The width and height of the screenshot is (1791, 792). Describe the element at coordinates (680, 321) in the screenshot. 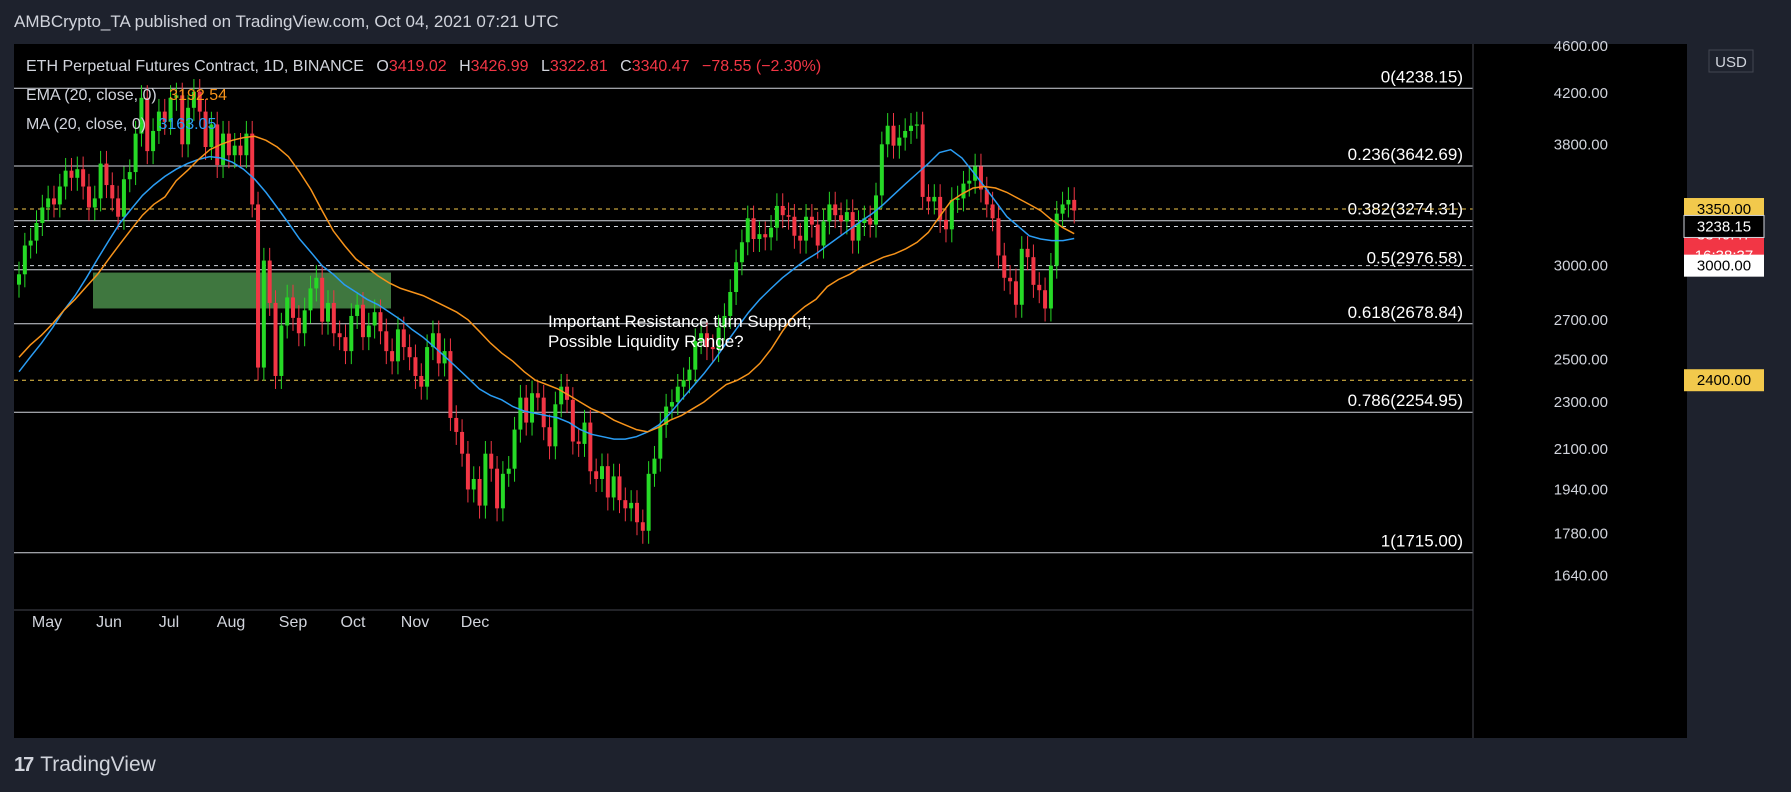

I see `annotation-line-1: Important Resistance turn Support;` at that location.